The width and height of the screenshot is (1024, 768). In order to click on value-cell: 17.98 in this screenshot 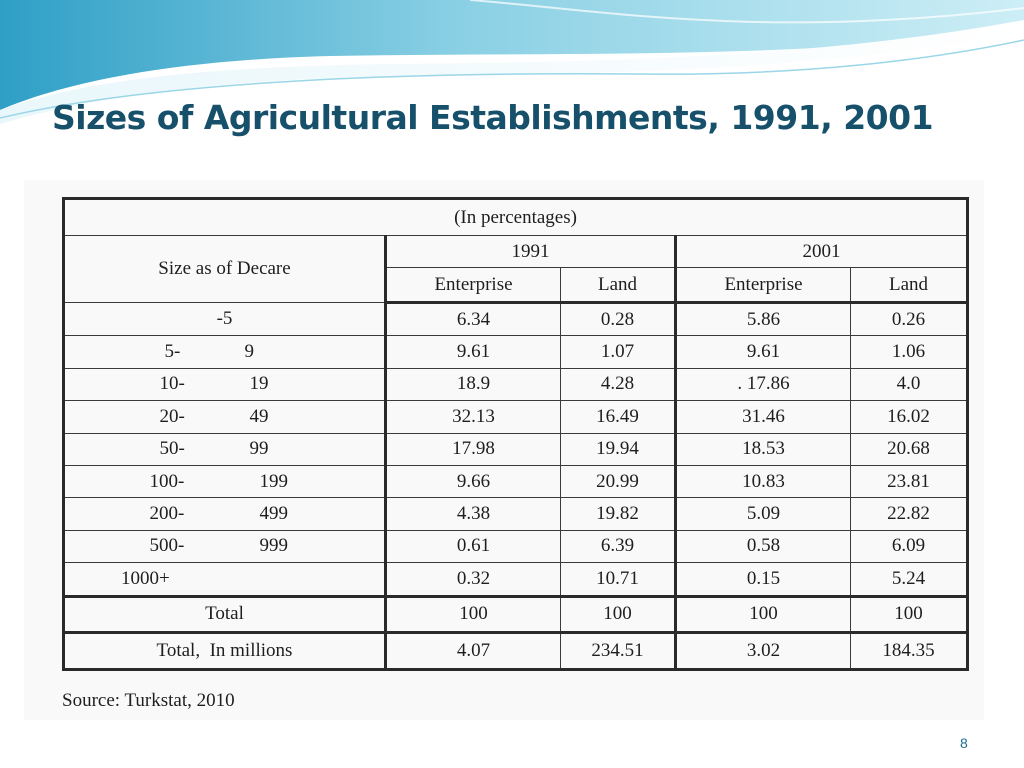, I will do `click(473, 449)`.